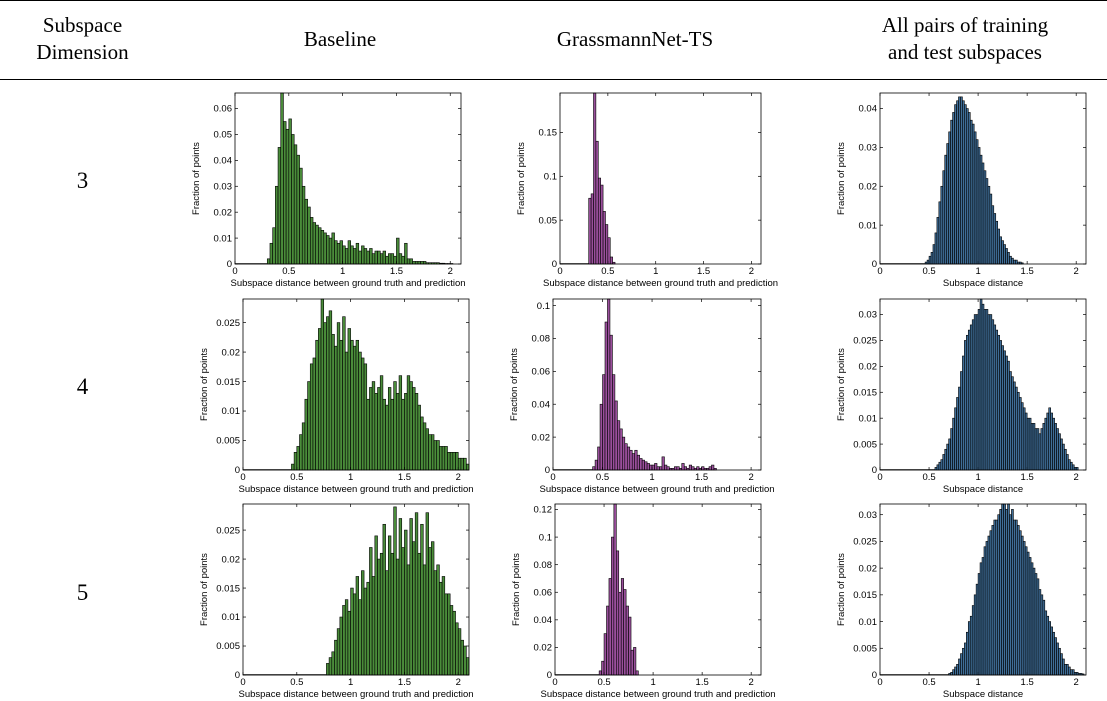 Image resolution: width=1107 pixels, height=701 pixels. What do you see at coordinates (340, 39) in the screenshot?
I see `header-baseline: Baseline` at bounding box center [340, 39].